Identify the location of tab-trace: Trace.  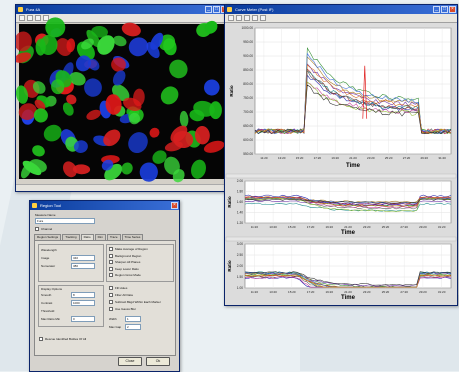
(113, 237).